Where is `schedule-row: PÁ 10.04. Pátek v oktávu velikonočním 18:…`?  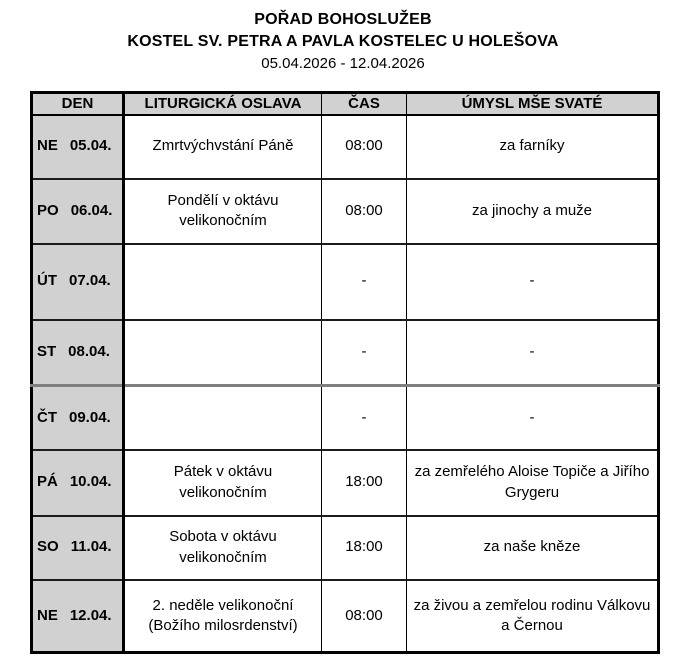 schedule-row: PÁ 10.04. Pátek v oktávu velikonočním 18:… is located at coordinates (345, 482).